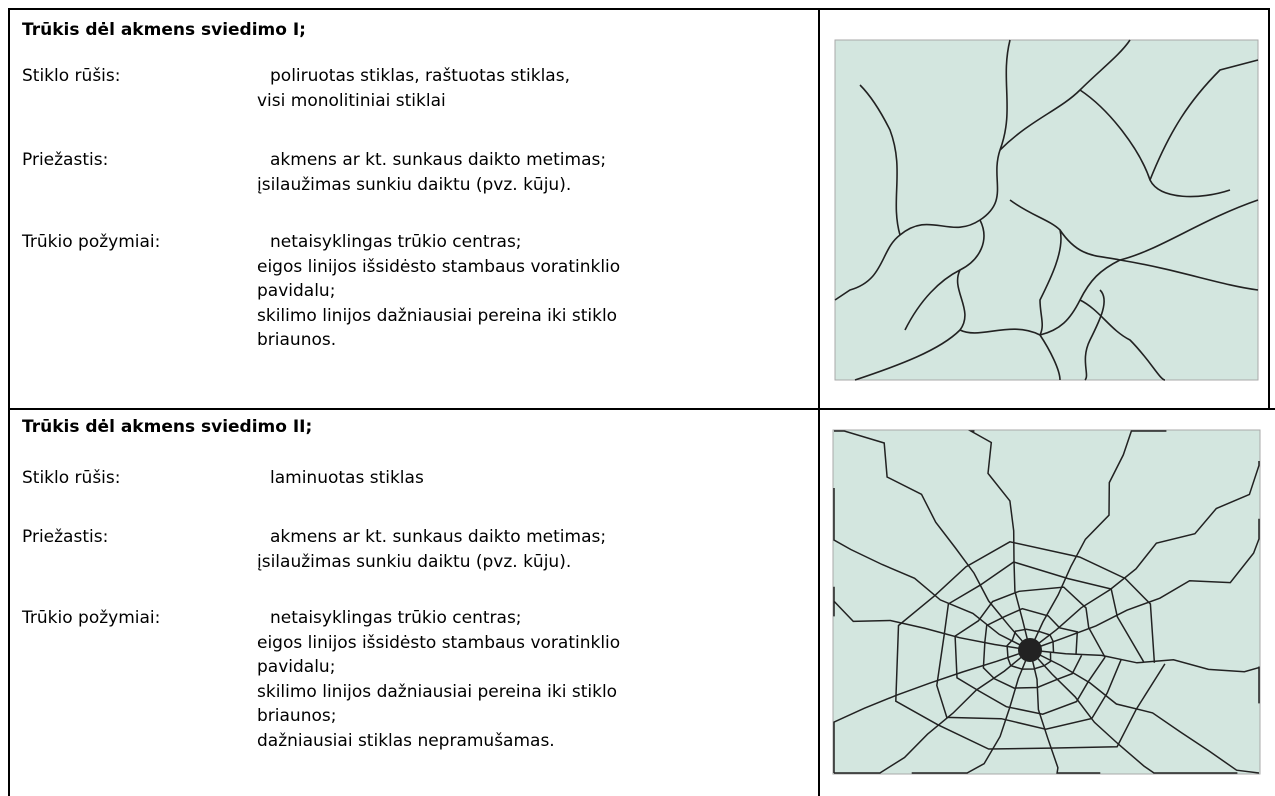 The image size is (1275, 796). What do you see at coordinates (167, 427) in the screenshot?
I see `title: Trūkis dėl akmens sviedimo II;` at bounding box center [167, 427].